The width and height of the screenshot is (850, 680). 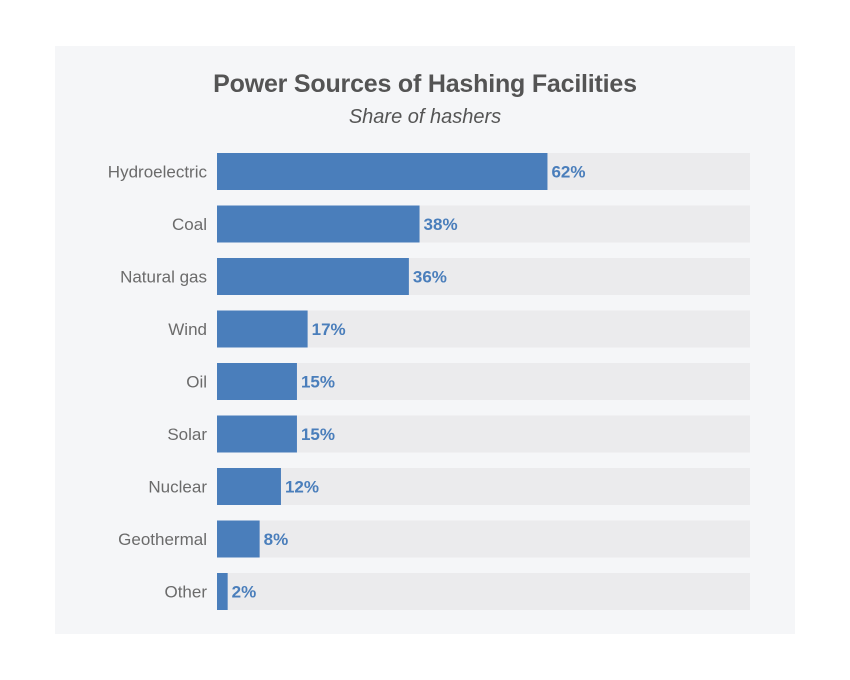 What do you see at coordinates (187, 434) in the screenshot?
I see `category-label: Solar` at bounding box center [187, 434].